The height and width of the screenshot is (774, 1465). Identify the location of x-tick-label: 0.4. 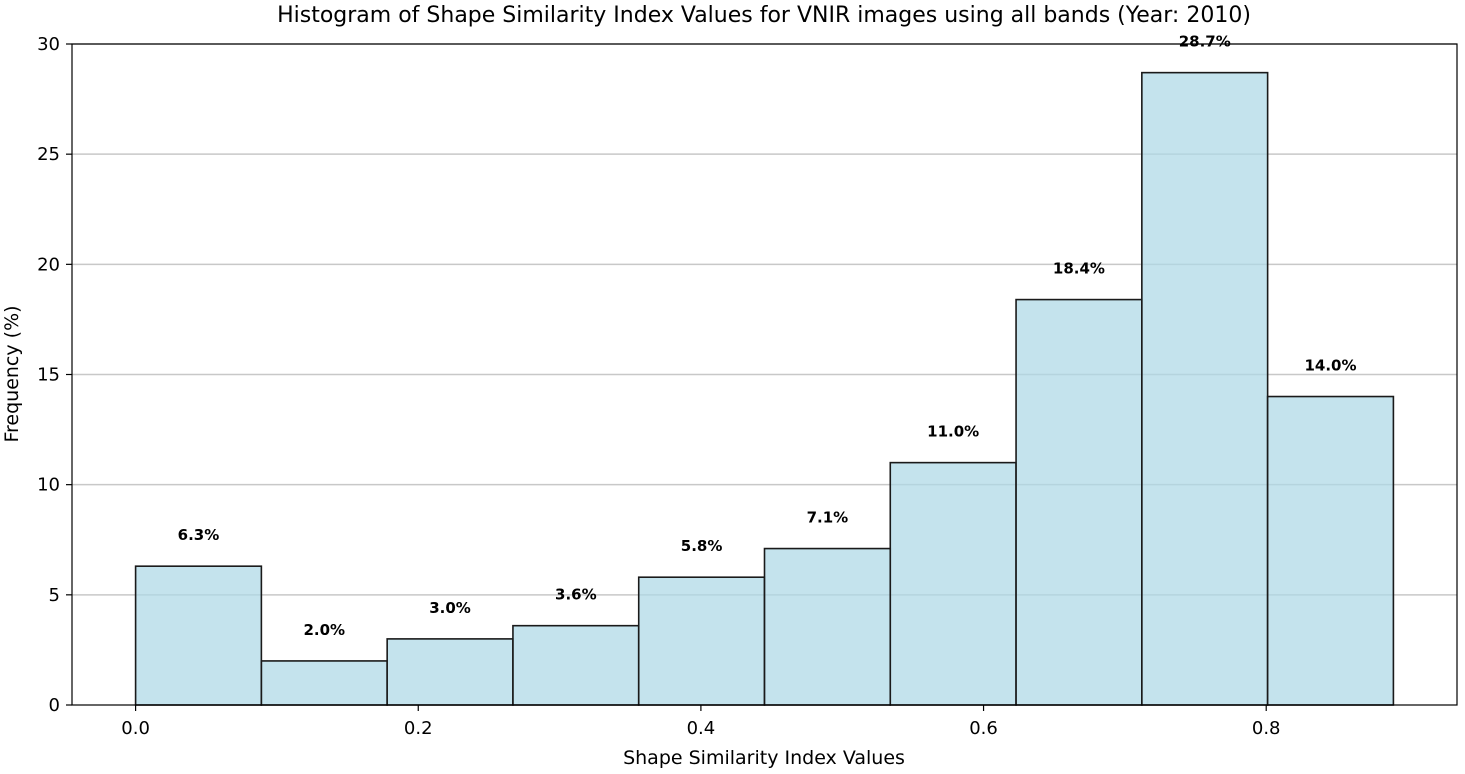
(701, 728).